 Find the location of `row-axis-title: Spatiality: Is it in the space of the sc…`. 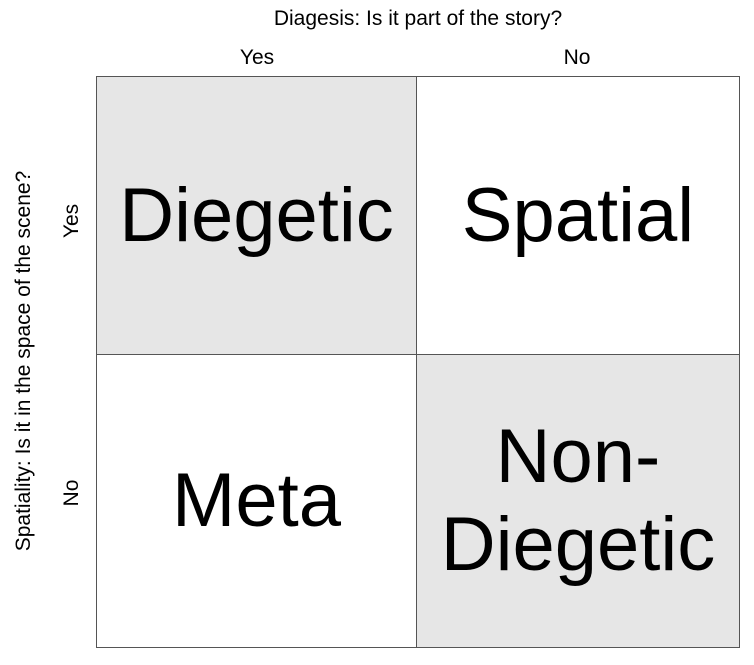

row-axis-title: Spatiality: Is it in the space of the sc… is located at coordinates (23, 361).